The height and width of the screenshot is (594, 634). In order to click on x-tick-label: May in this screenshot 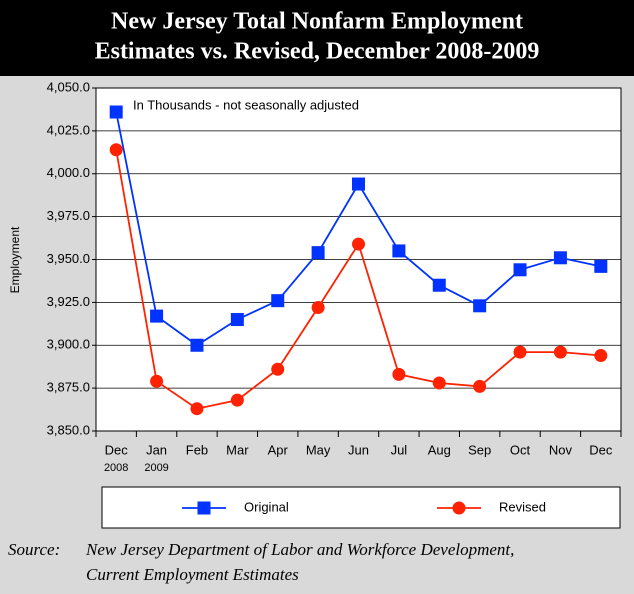, I will do `click(318, 449)`.